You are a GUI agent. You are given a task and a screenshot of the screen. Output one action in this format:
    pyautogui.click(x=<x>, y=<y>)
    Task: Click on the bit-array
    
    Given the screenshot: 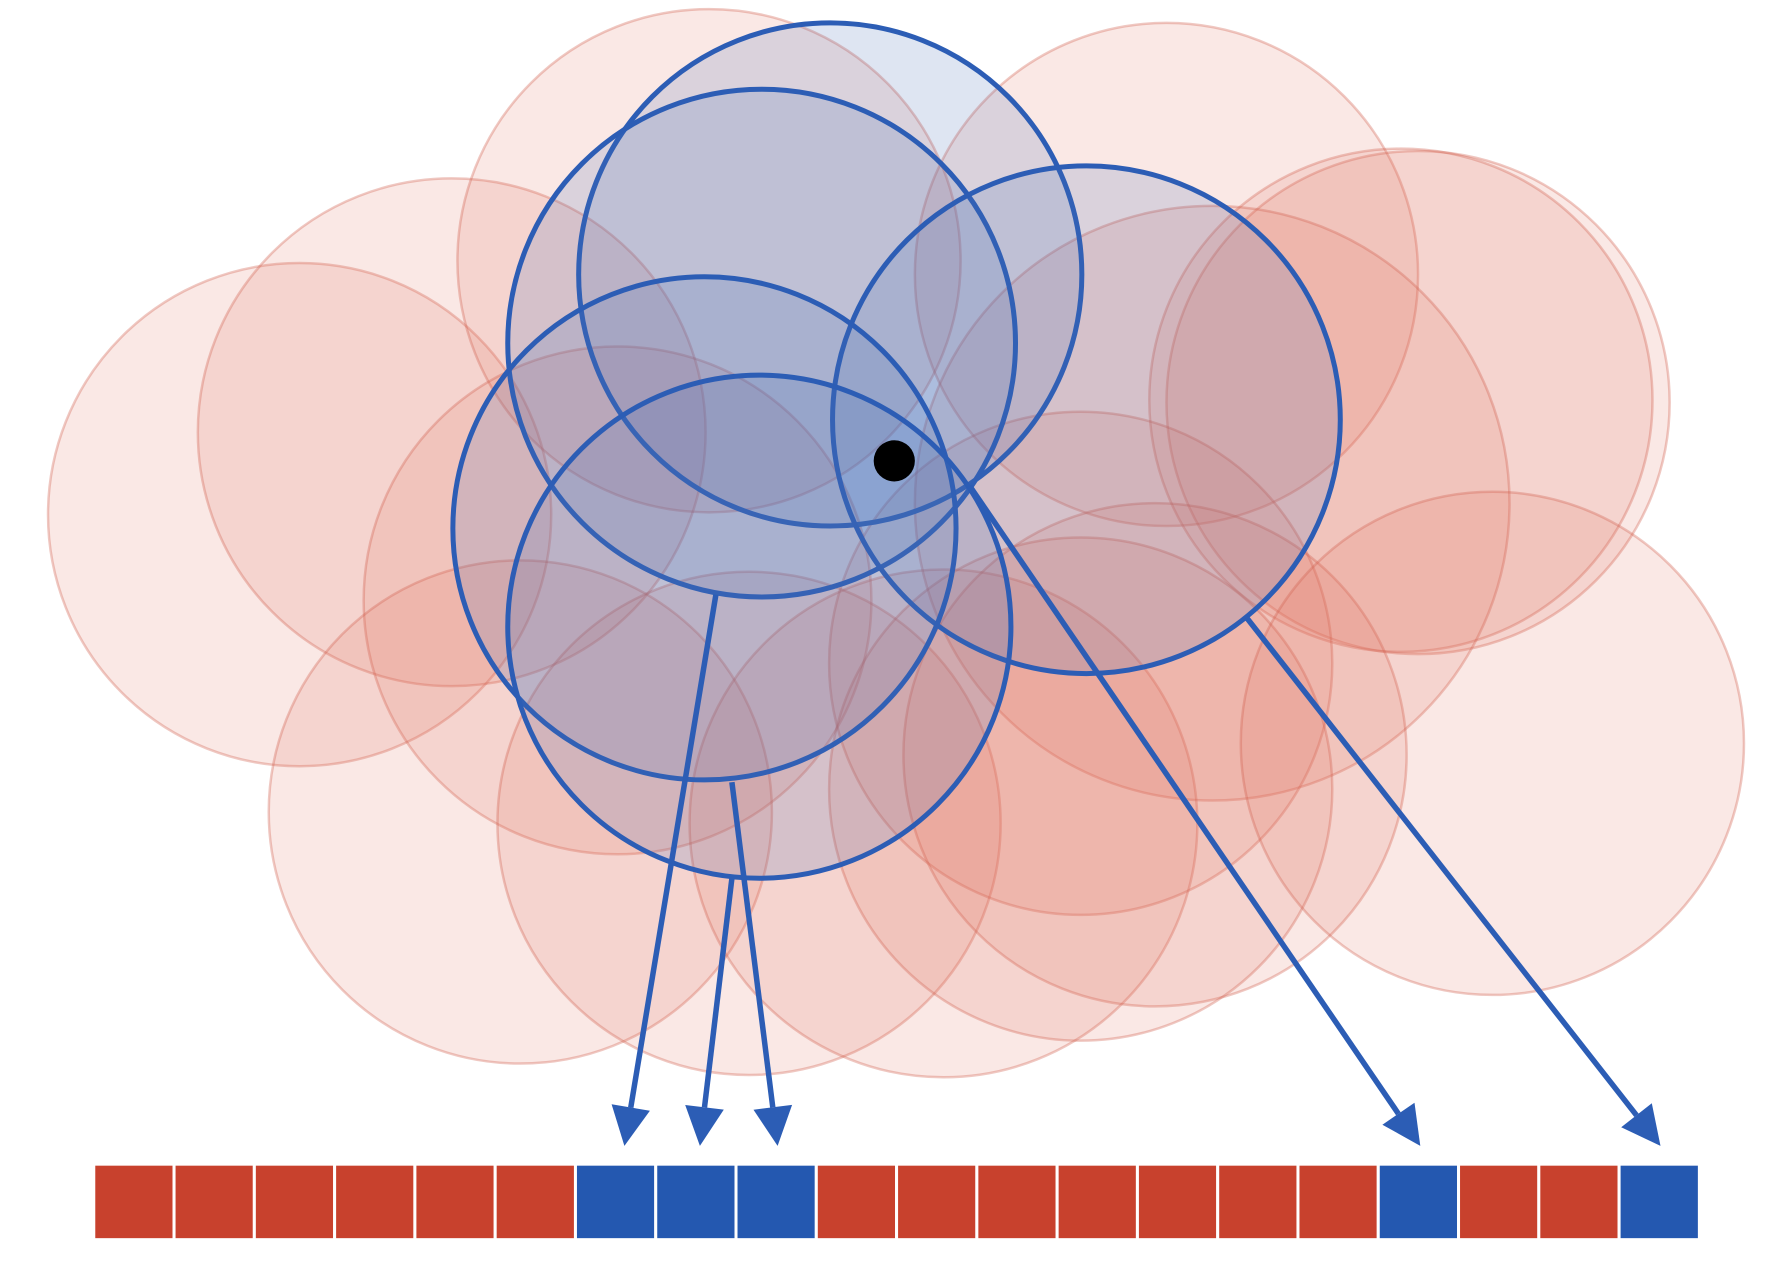 What is the action you would take?
    pyautogui.click(x=896, y=1202)
    